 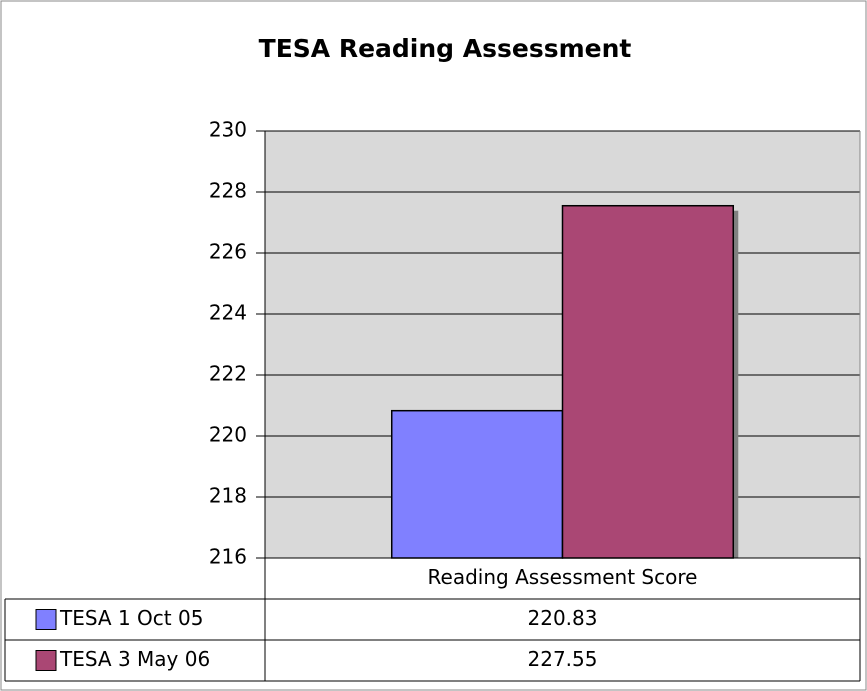 What do you see at coordinates (131, 618) in the screenshot?
I see `legend-label: TESA 1 Oct 05` at bounding box center [131, 618].